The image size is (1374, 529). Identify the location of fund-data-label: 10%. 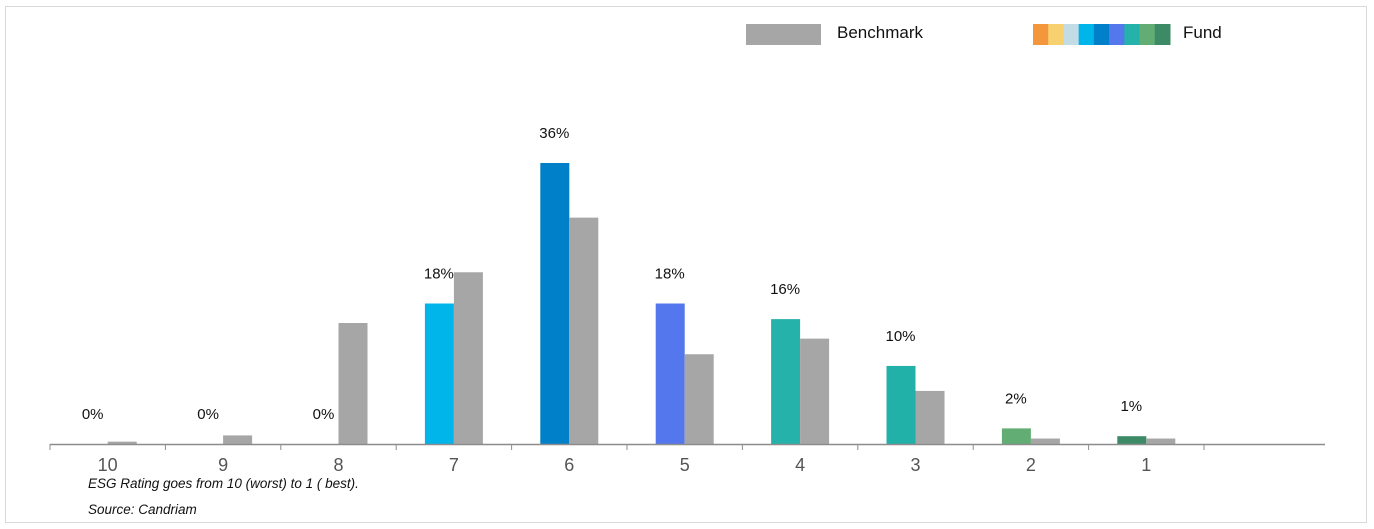
(900, 336).